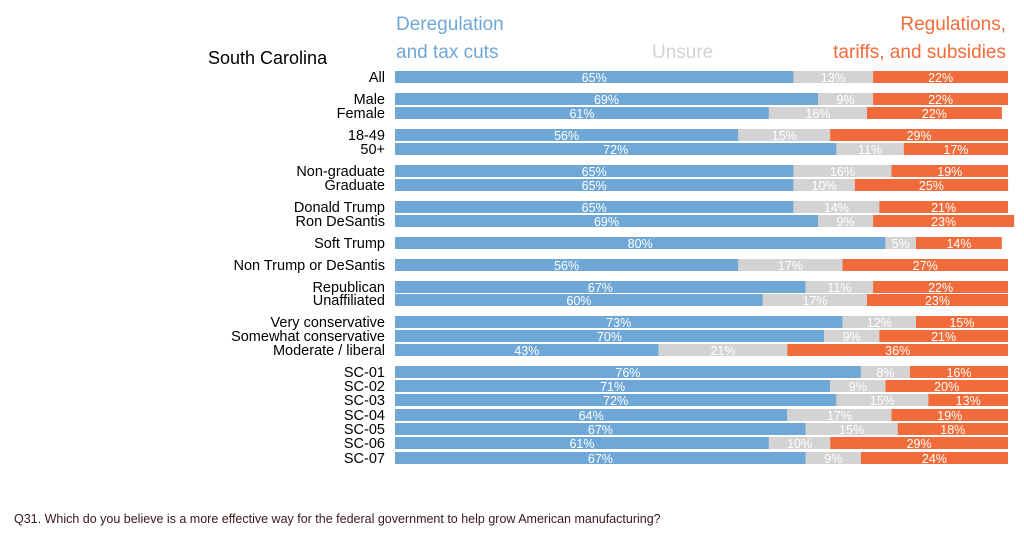  I want to click on bar-row: Non-graduate 65% 16% 19%, so click(652, 172).